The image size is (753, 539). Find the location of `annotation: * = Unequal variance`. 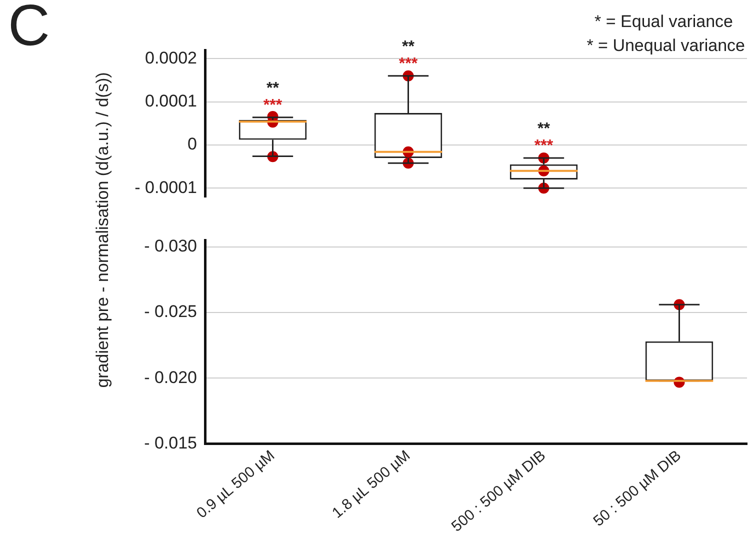

annotation: * = Unequal variance is located at coordinates (665, 46).